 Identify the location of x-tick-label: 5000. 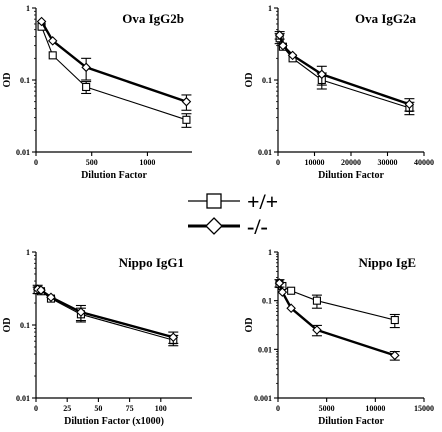
(327, 408).